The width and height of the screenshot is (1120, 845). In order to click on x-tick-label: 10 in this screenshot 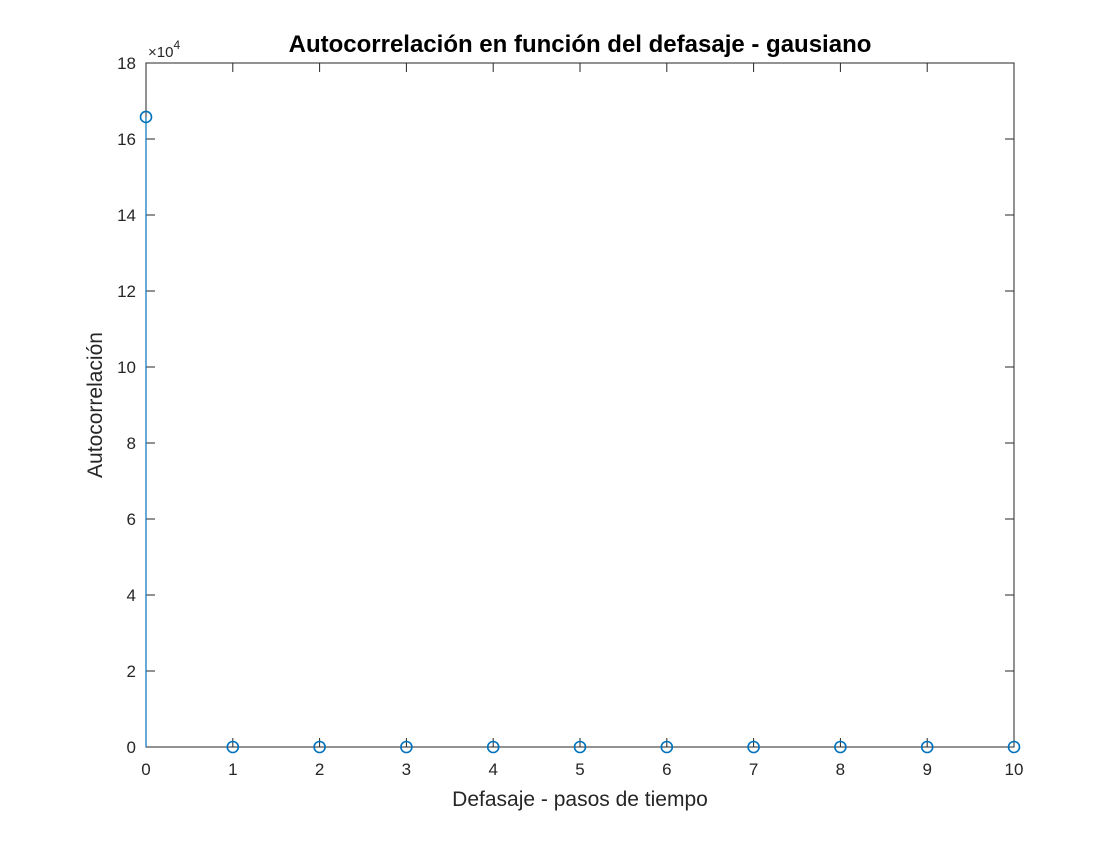, I will do `click(1014, 769)`.